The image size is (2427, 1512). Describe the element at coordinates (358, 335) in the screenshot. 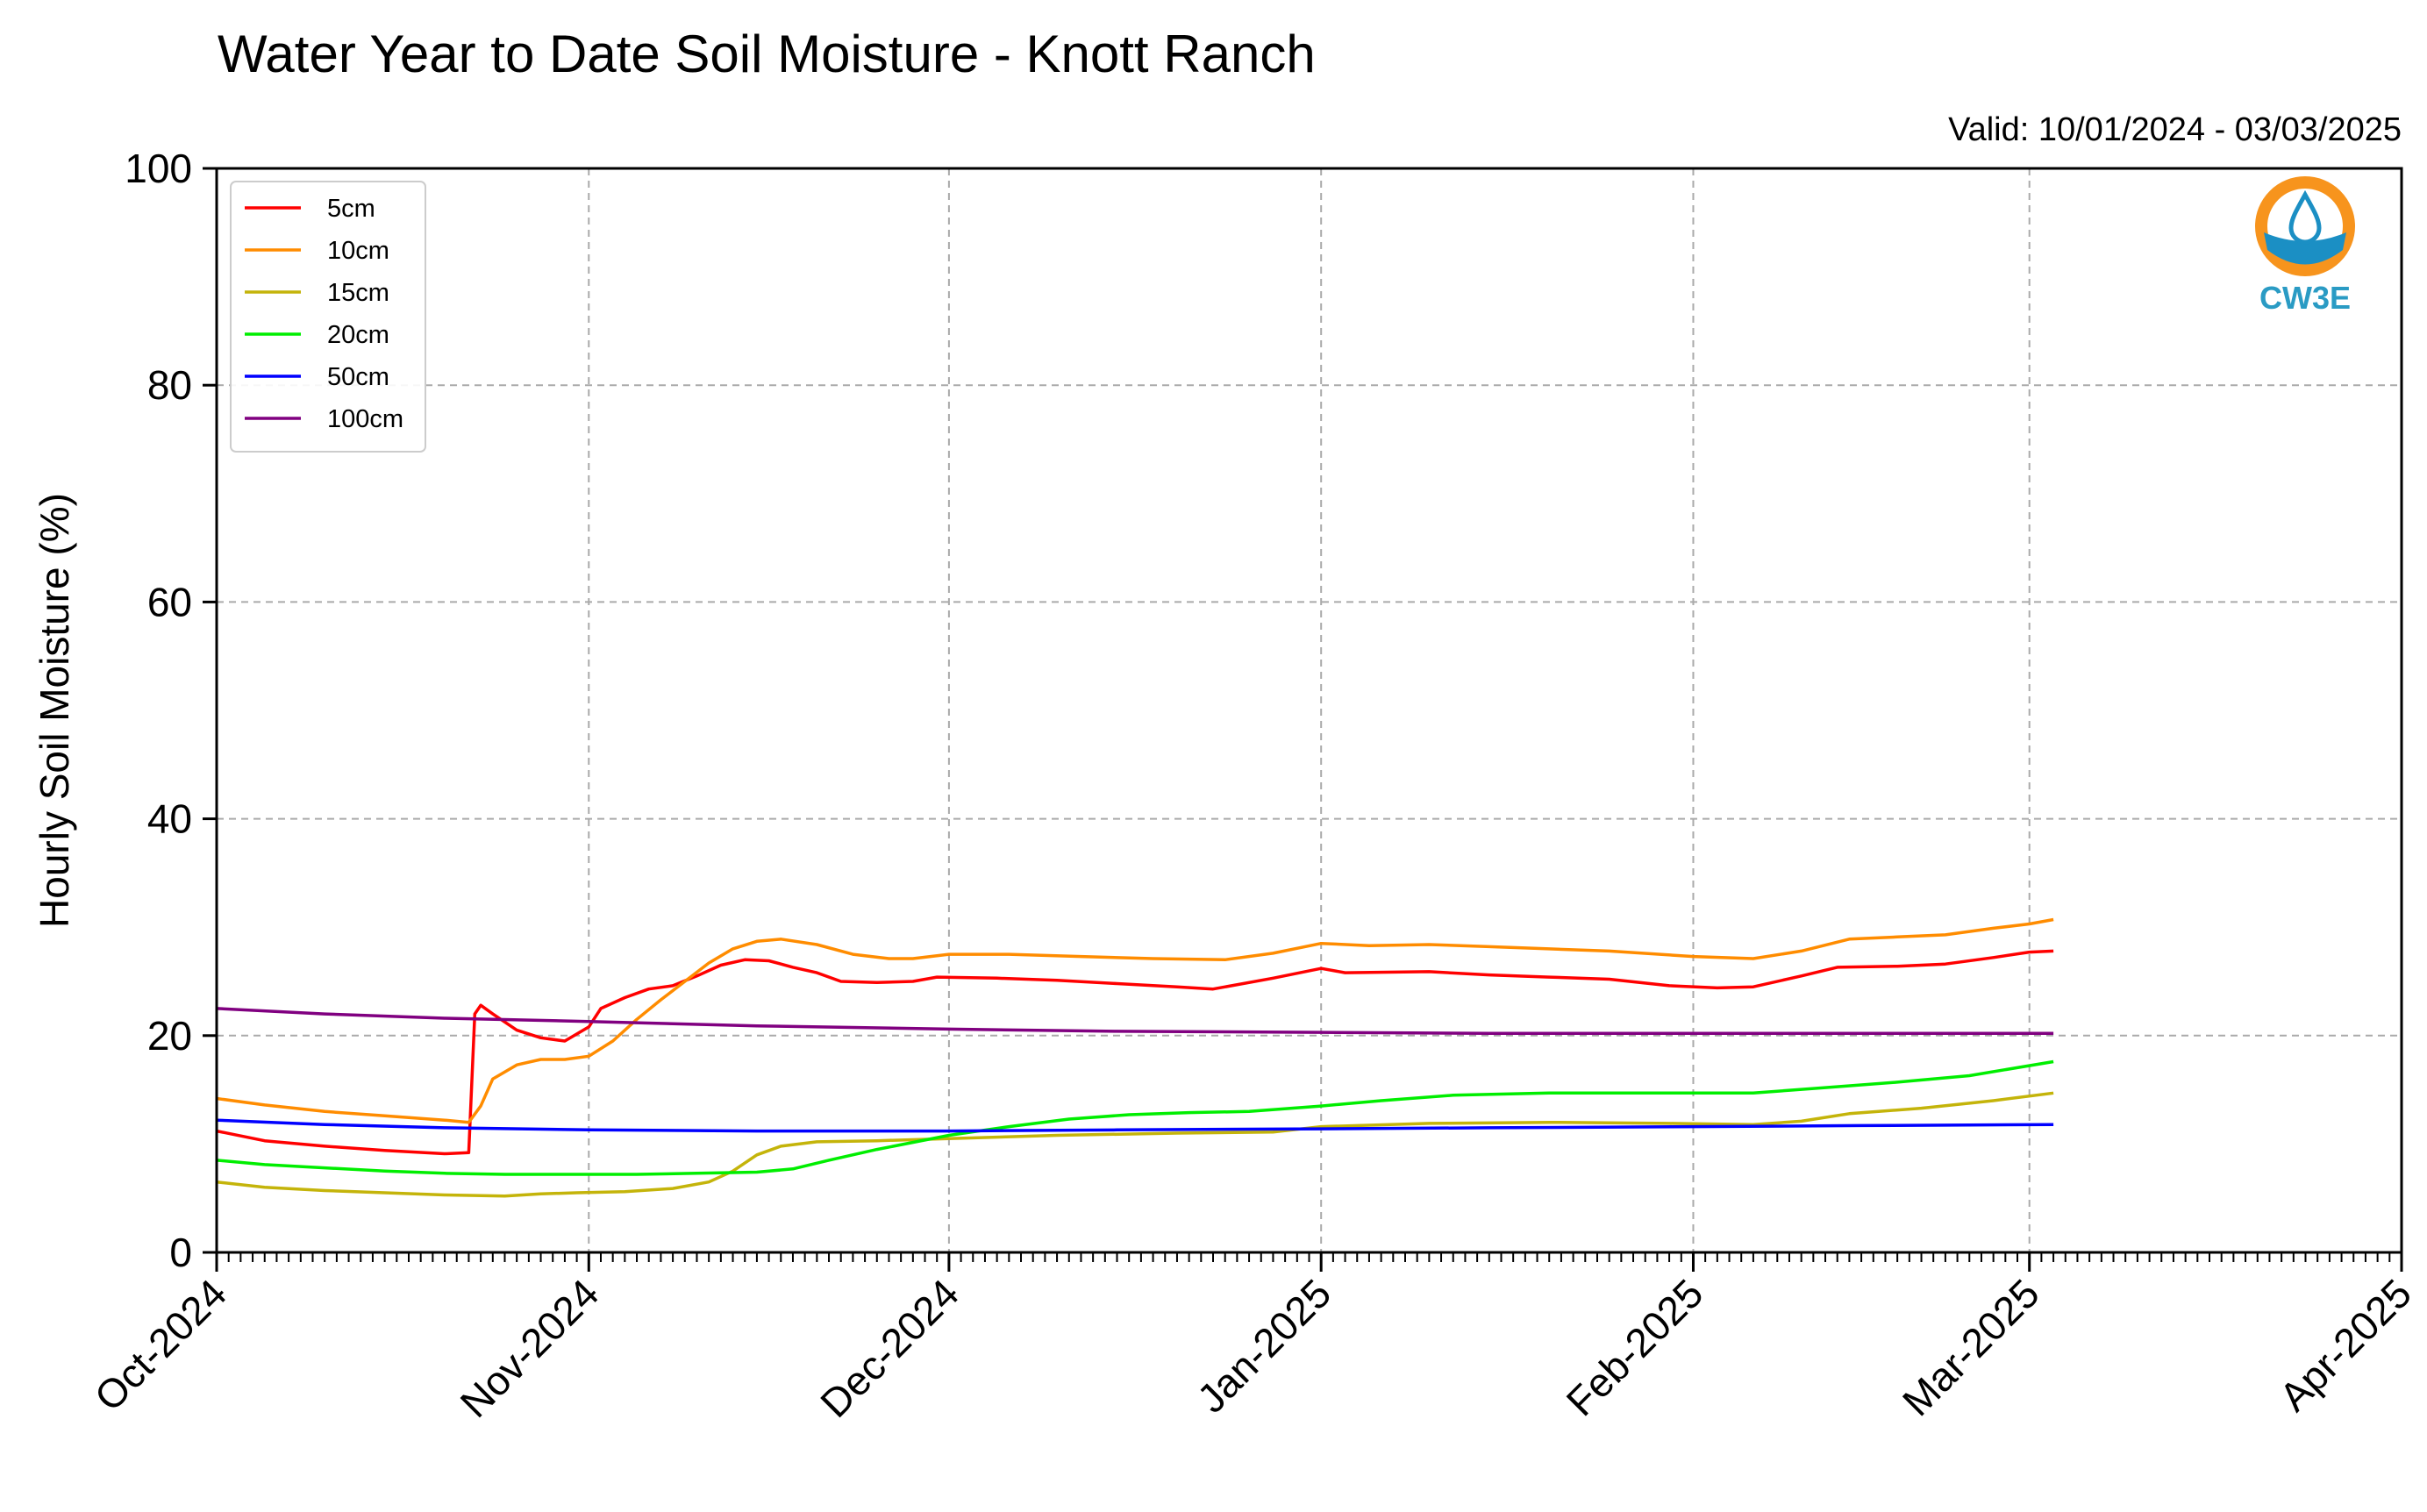

I see `legend-label-20cm: 20cm` at that location.